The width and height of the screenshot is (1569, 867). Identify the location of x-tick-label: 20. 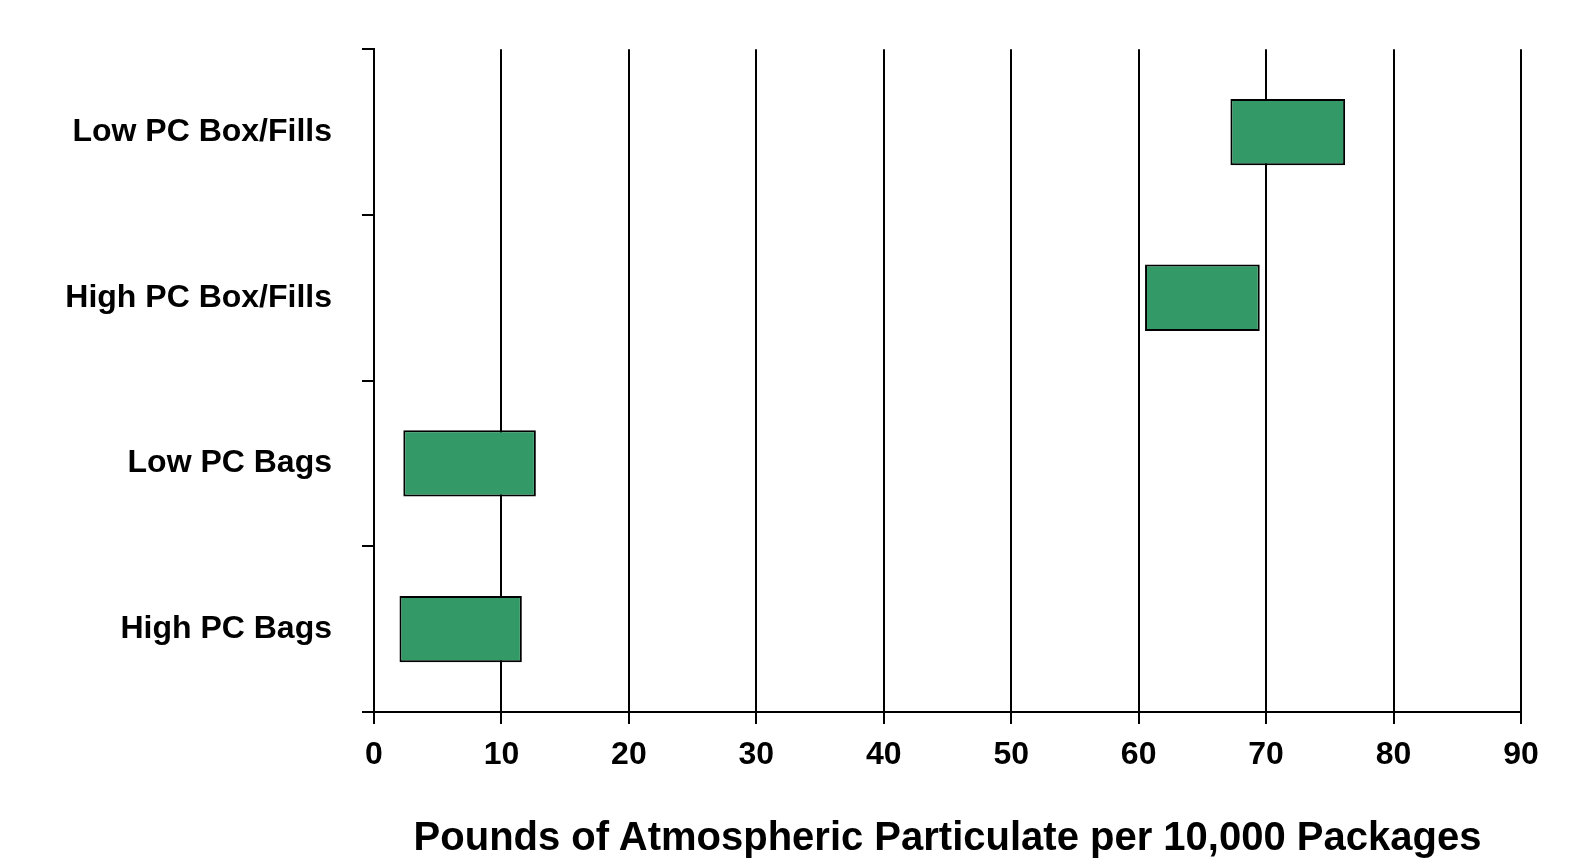
(629, 753).